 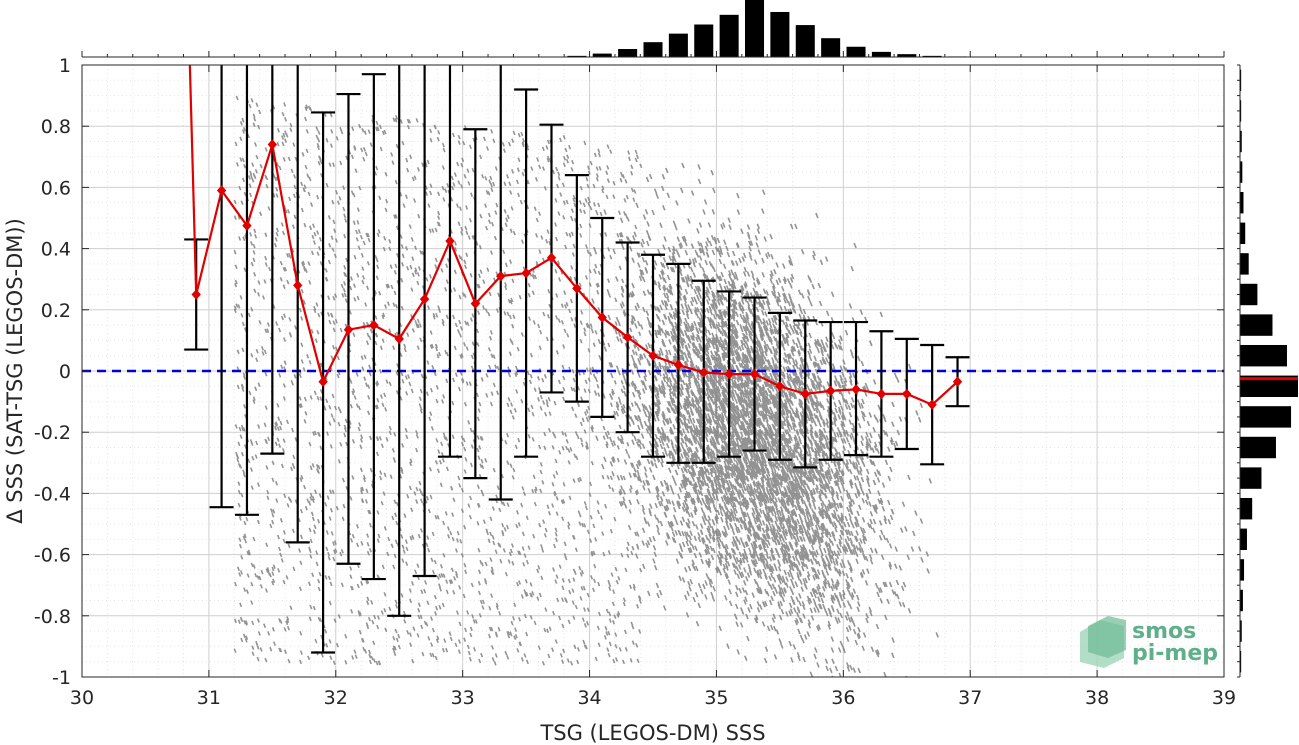 What do you see at coordinates (82, 698) in the screenshot?
I see `x-tick-label: 30` at bounding box center [82, 698].